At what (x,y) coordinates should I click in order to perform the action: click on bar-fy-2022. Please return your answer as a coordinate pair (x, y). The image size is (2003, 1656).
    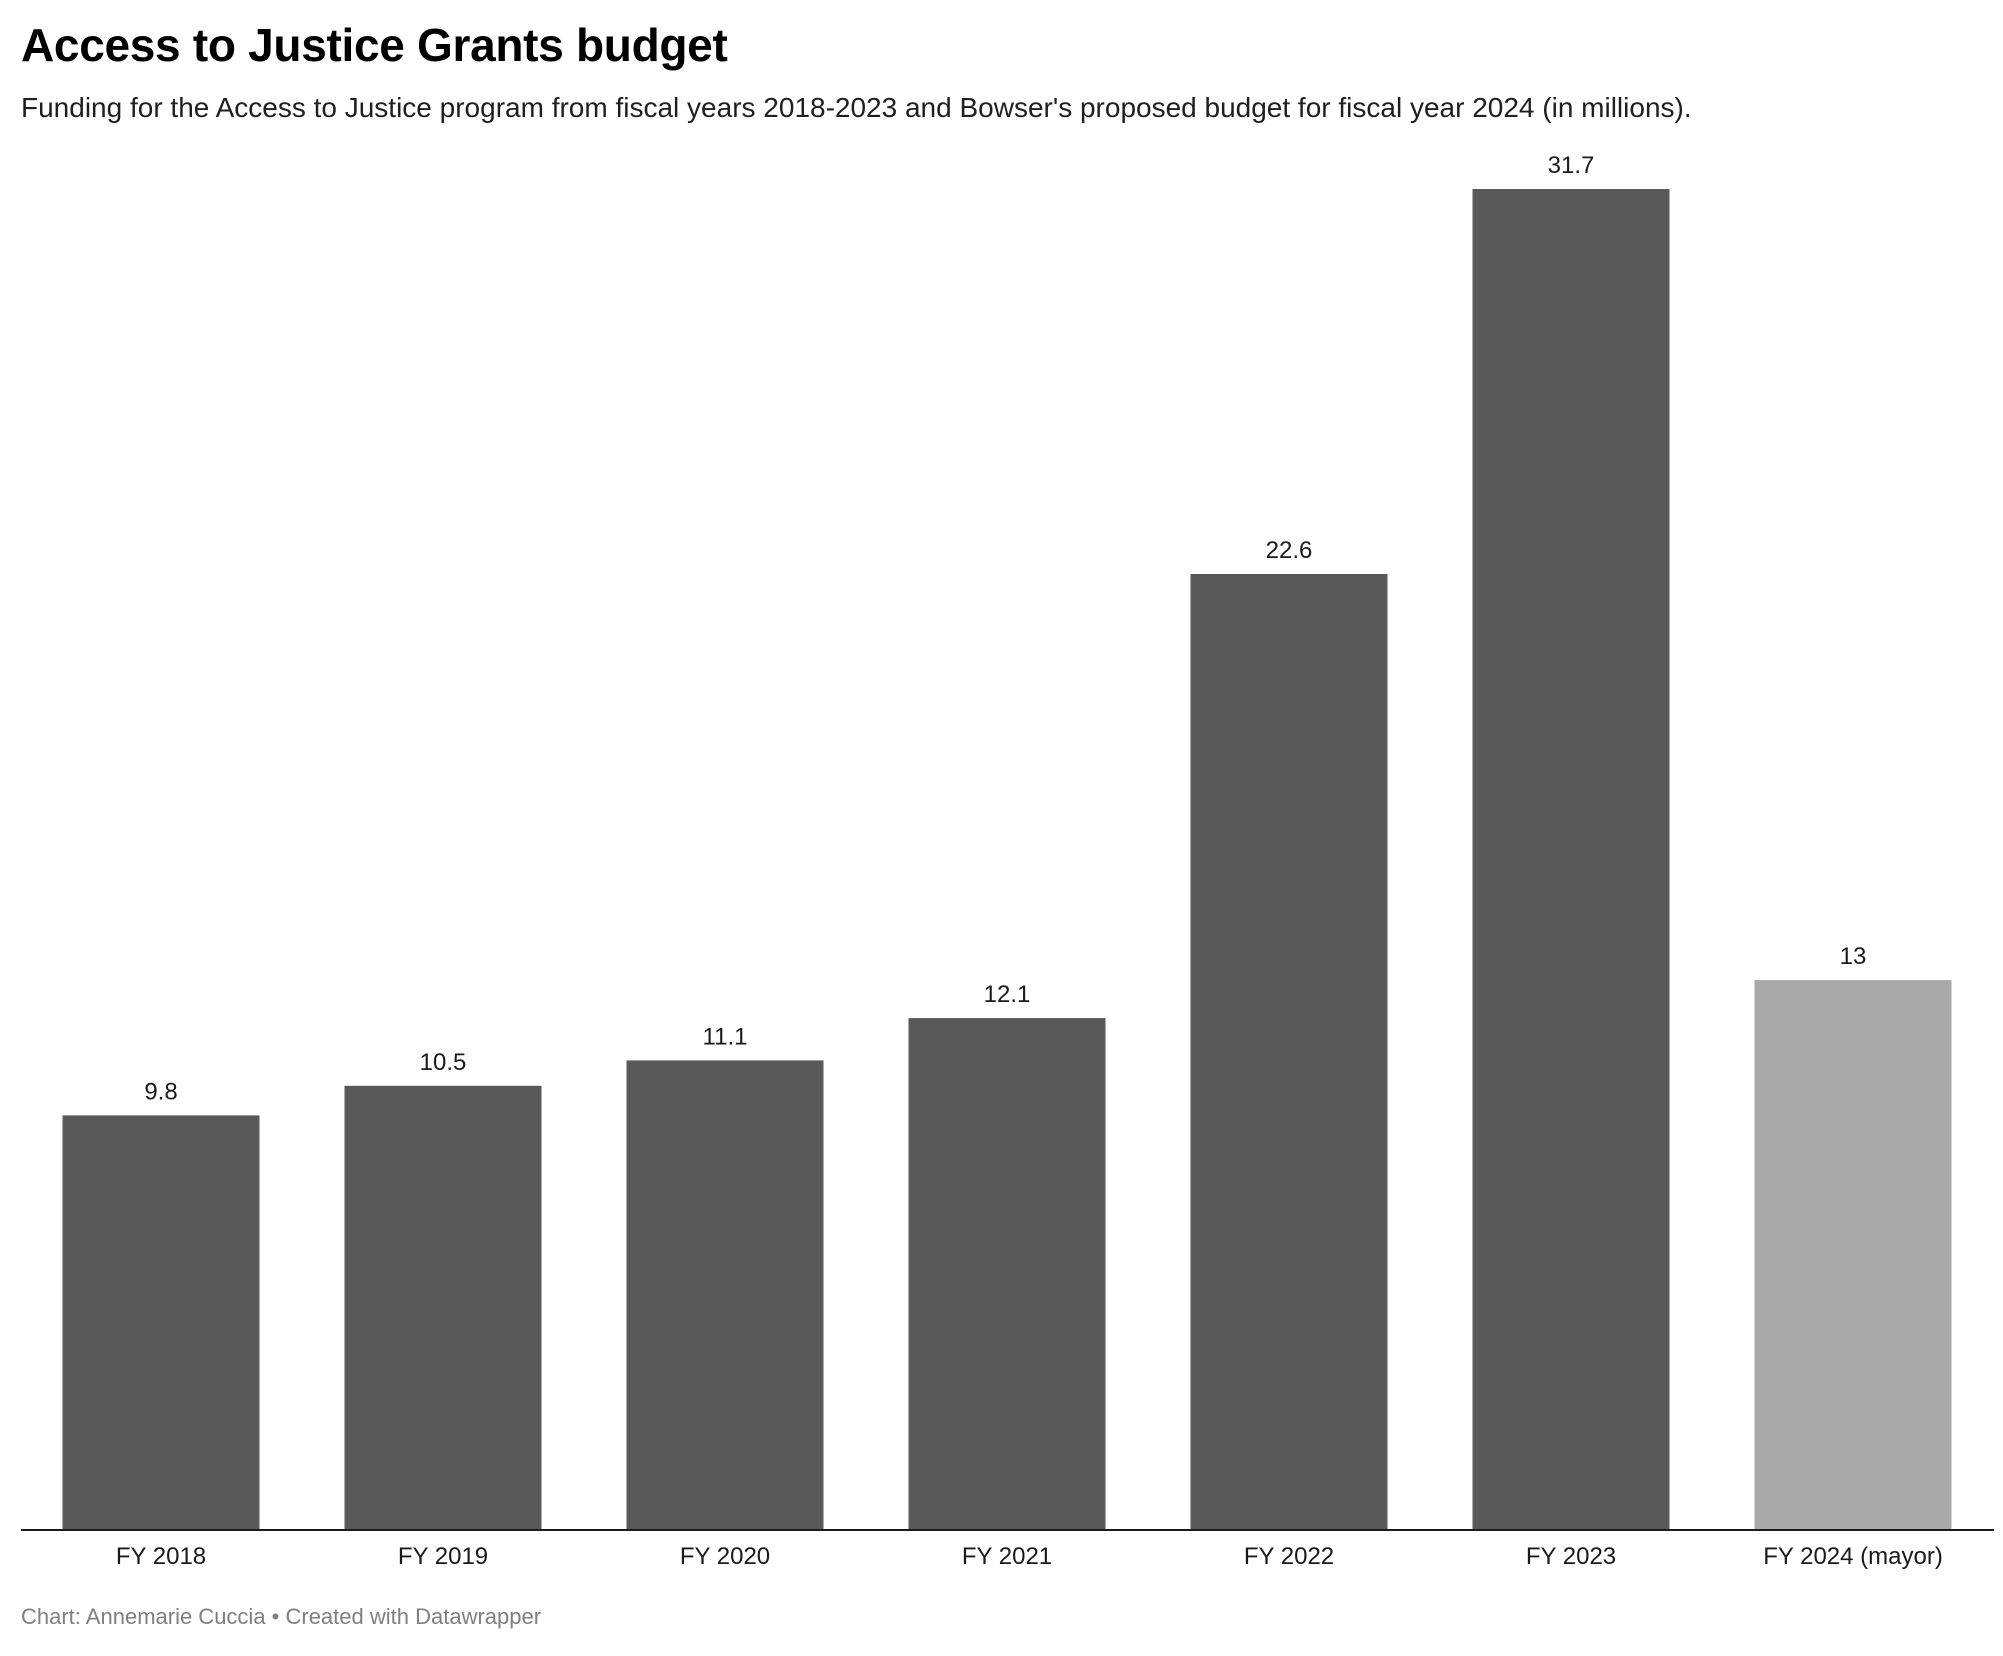
    Looking at the image, I should click on (1289, 1052).